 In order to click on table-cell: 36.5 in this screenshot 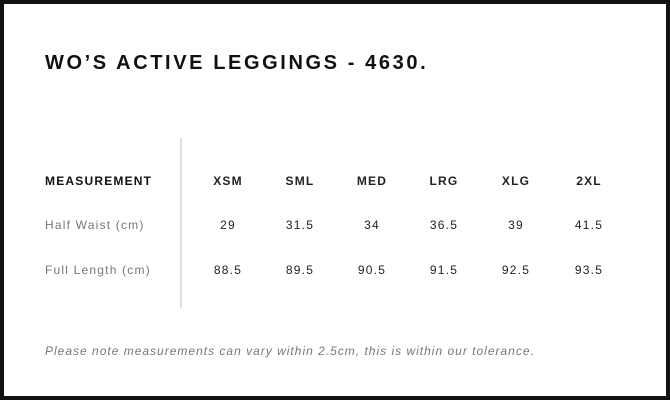, I will do `click(444, 225)`.